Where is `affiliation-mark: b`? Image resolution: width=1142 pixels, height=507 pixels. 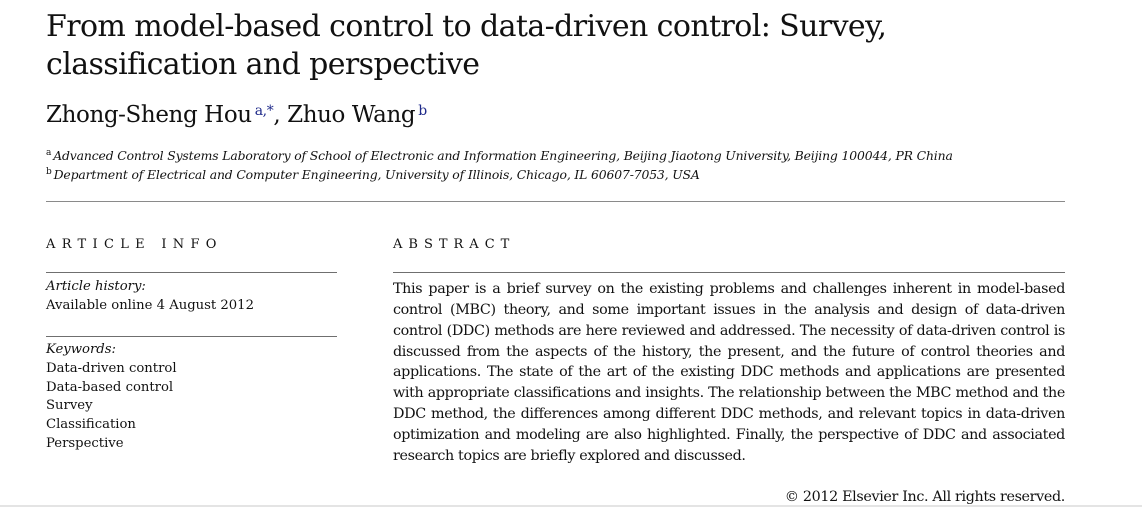
affiliation-mark: b is located at coordinates (49, 172).